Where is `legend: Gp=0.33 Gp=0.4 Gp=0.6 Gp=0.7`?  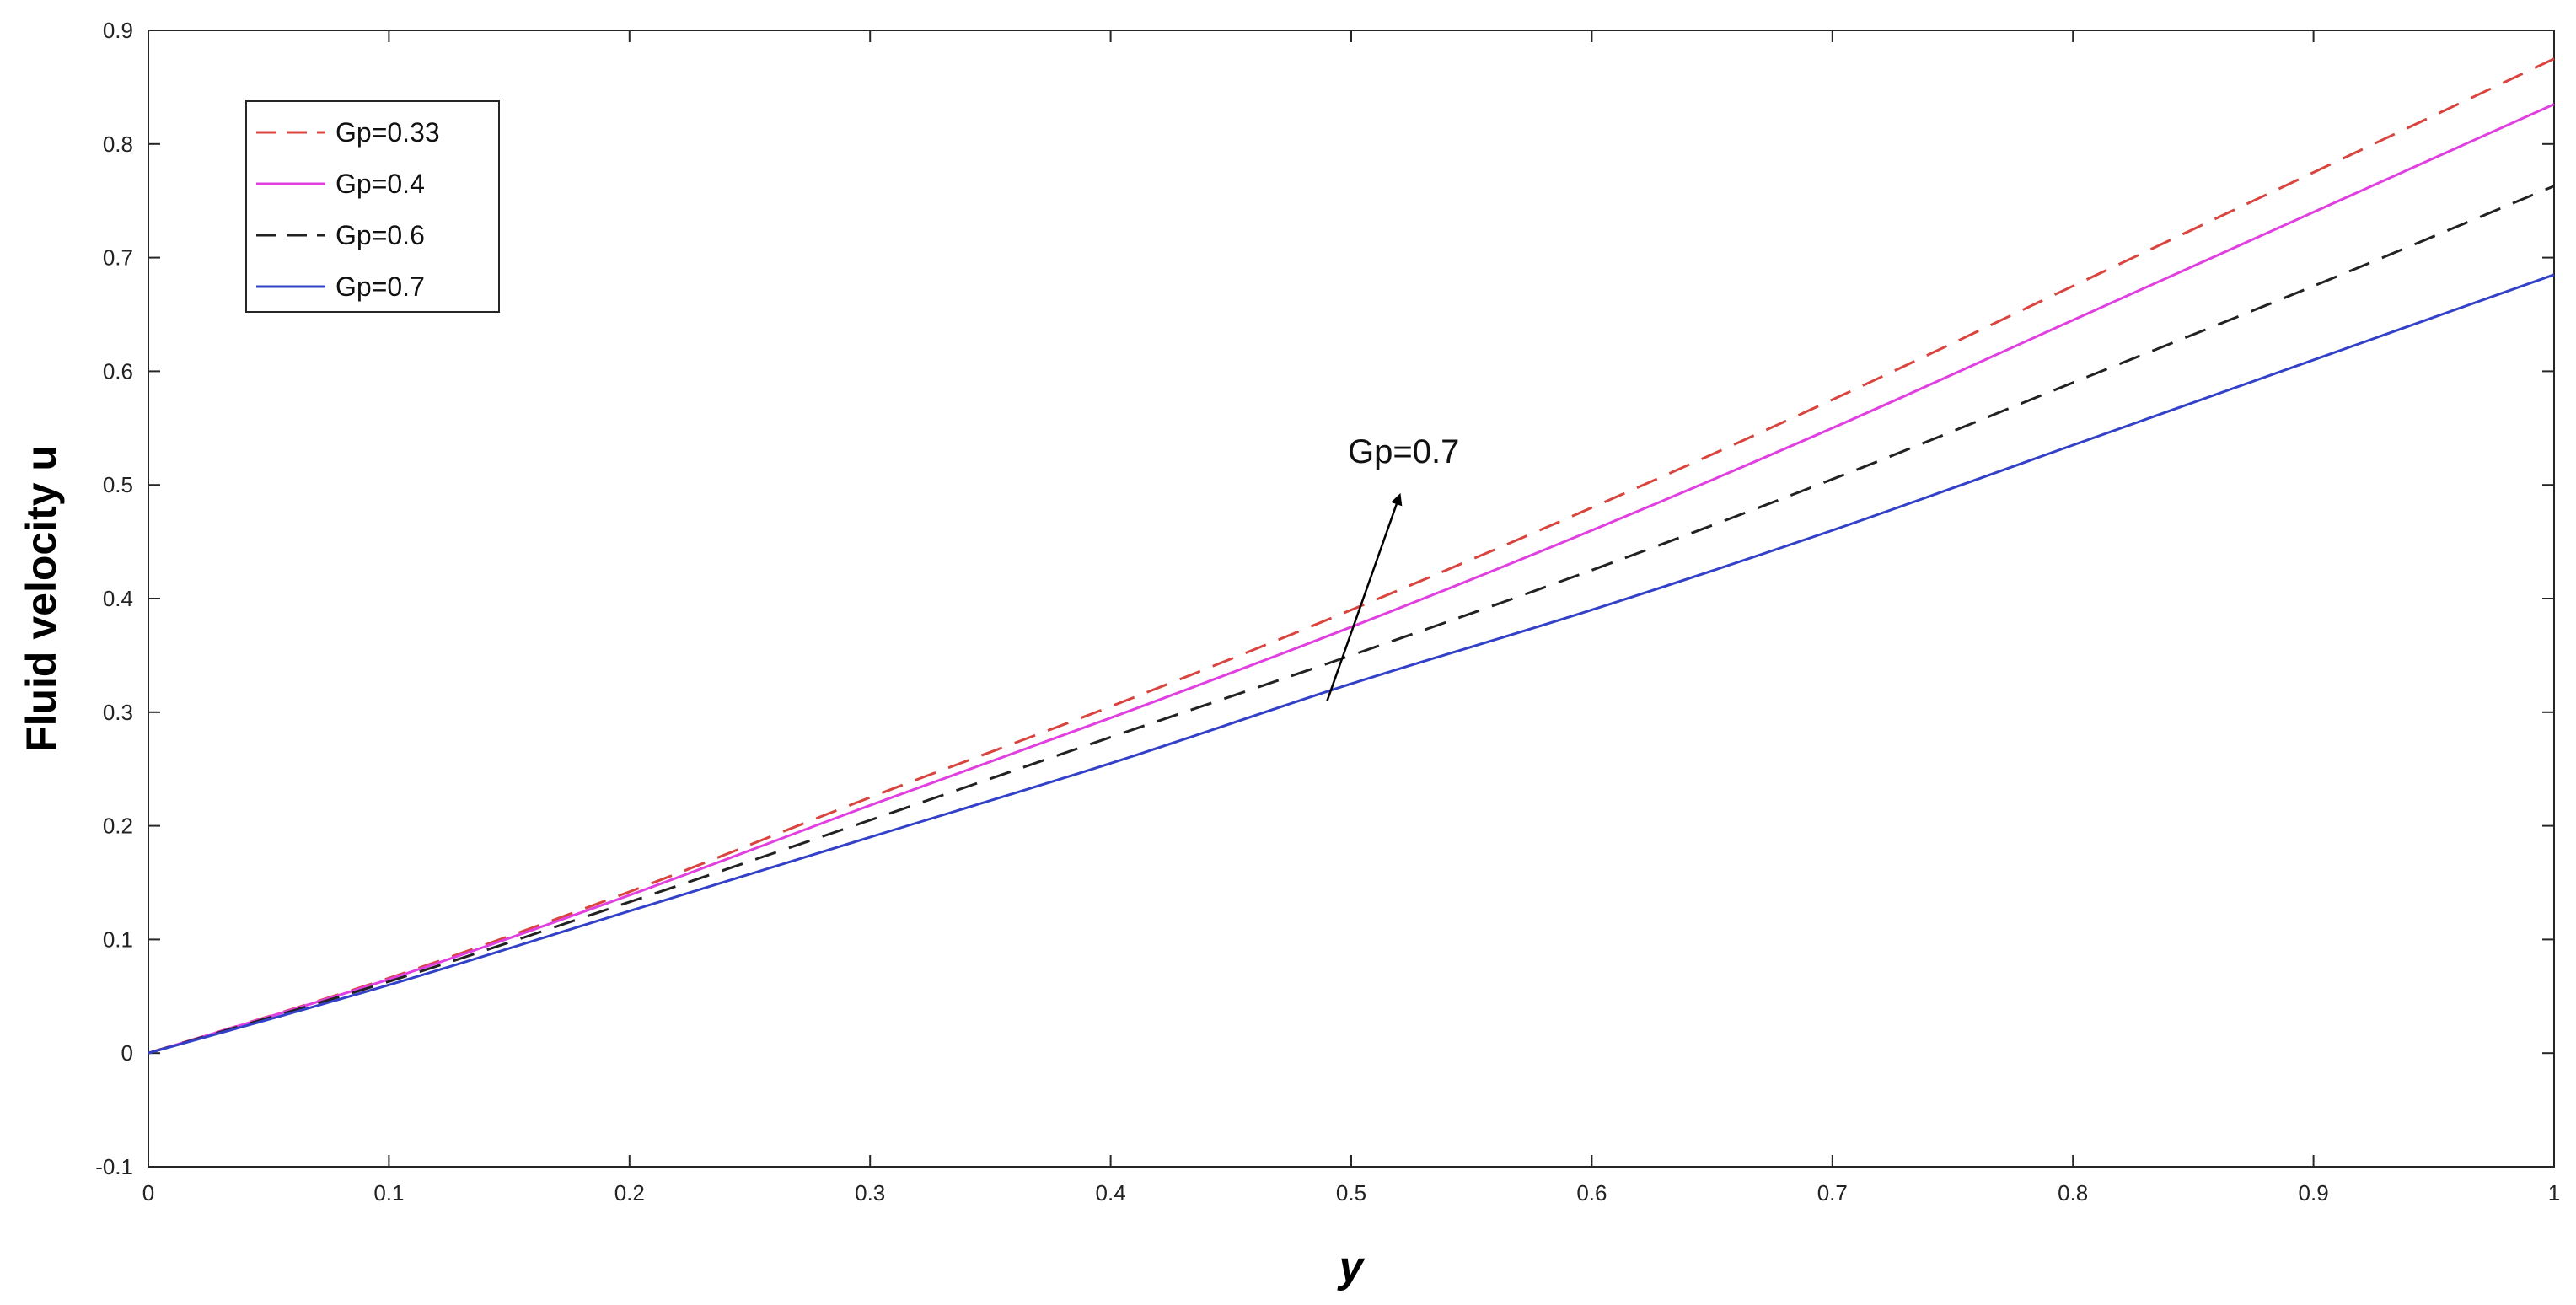
legend: Gp=0.33 Gp=0.4 Gp=0.6 Gp=0.7 is located at coordinates (372, 206).